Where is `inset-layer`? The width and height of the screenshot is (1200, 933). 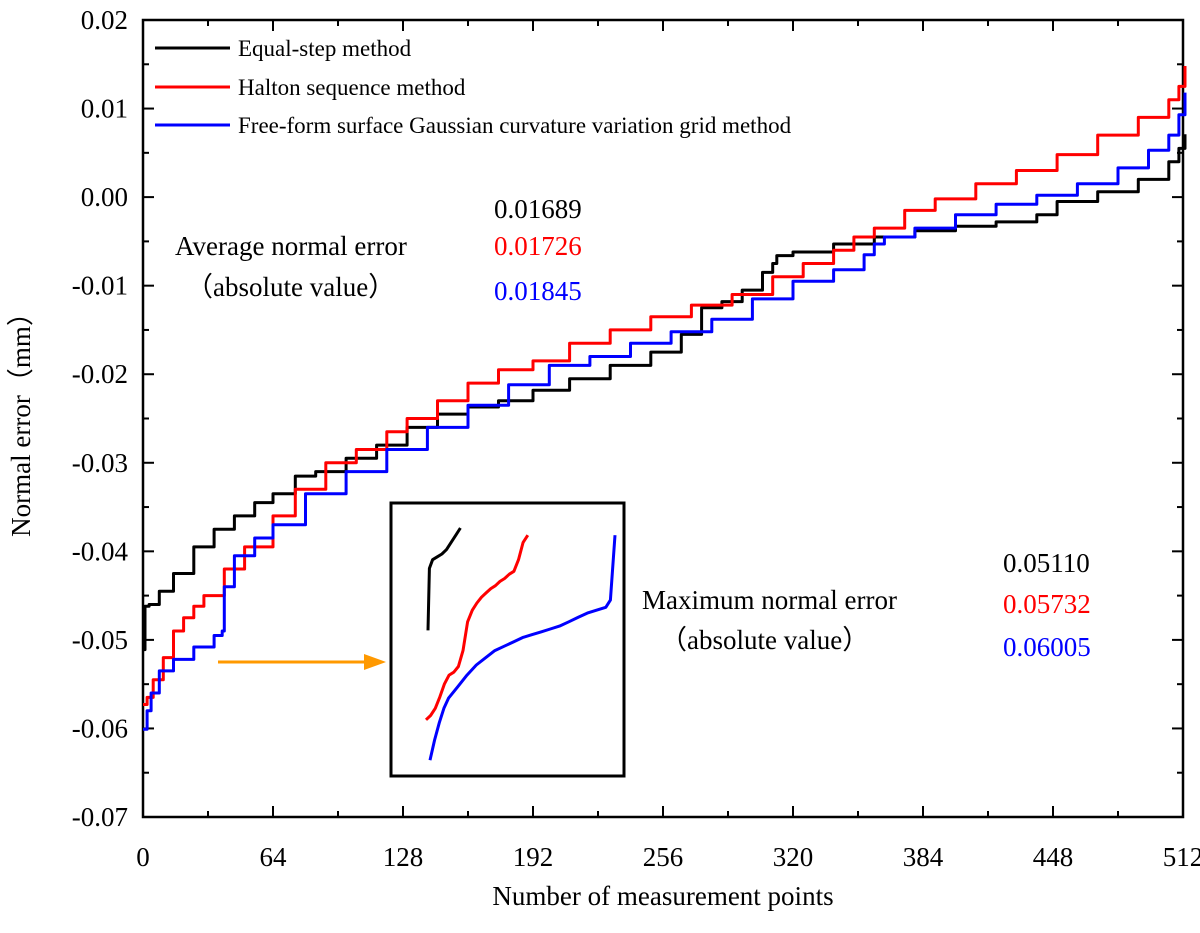 inset-layer is located at coordinates (520, 644).